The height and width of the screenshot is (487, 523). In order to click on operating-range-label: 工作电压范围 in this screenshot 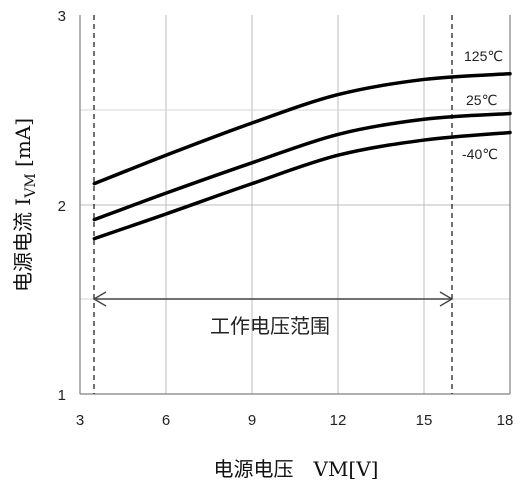, I will do `click(270, 326)`.